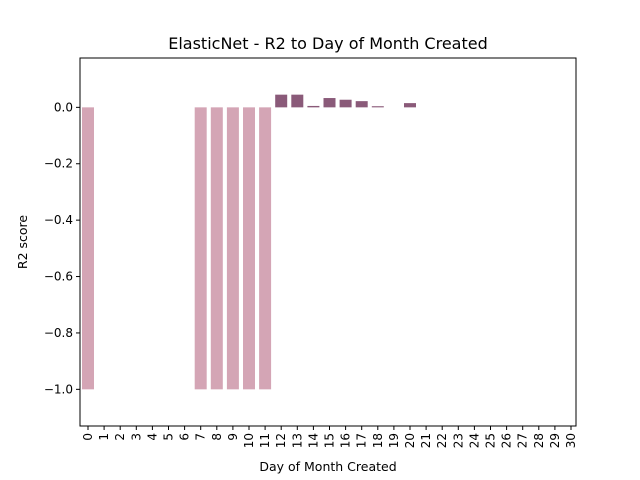 The image size is (640, 480). What do you see at coordinates (58, 277) in the screenshot?
I see `y-tick-label: −0.6` at bounding box center [58, 277].